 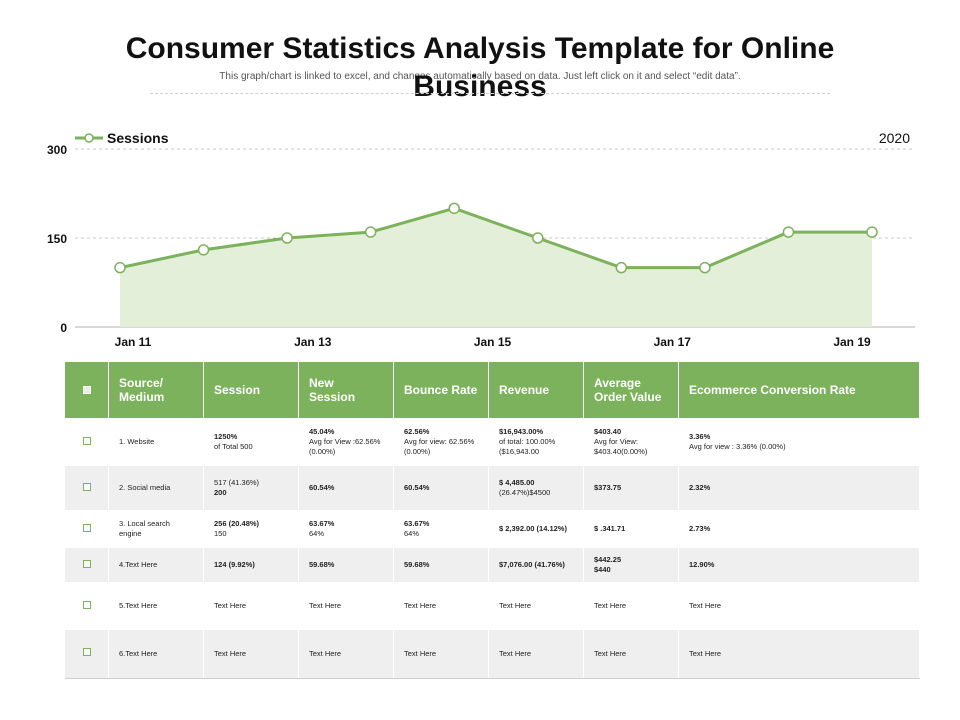 What do you see at coordinates (799, 529) in the screenshot?
I see `cell-conversion-rate: 2.73%` at bounding box center [799, 529].